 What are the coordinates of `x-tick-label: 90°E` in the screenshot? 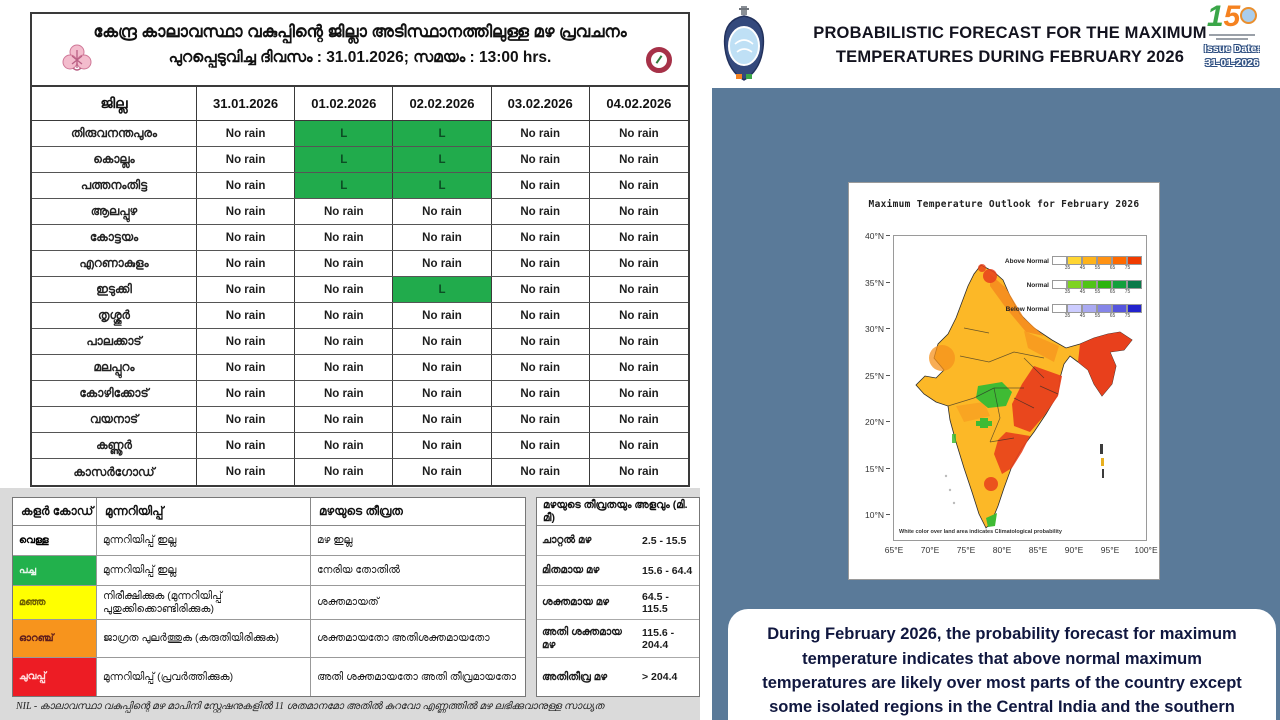 It's located at (1074, 550).